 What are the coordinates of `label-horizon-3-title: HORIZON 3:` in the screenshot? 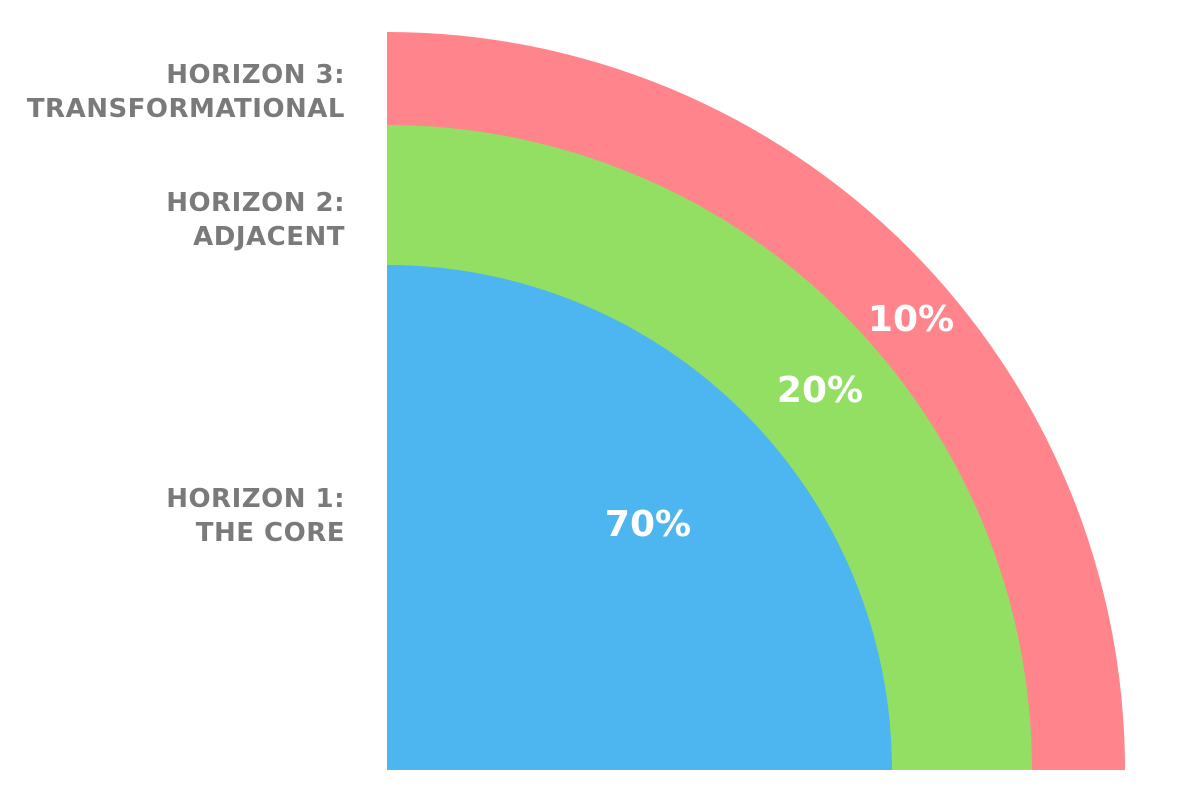 It's located at (255, 75).